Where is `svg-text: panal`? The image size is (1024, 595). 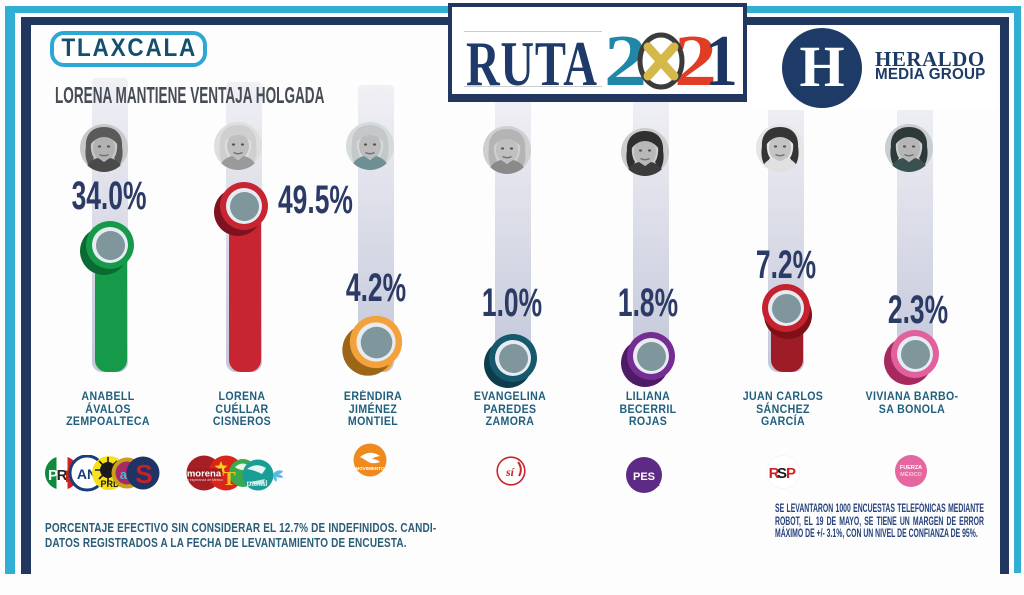 svg-text: panal is located at coordinates (257, 483).